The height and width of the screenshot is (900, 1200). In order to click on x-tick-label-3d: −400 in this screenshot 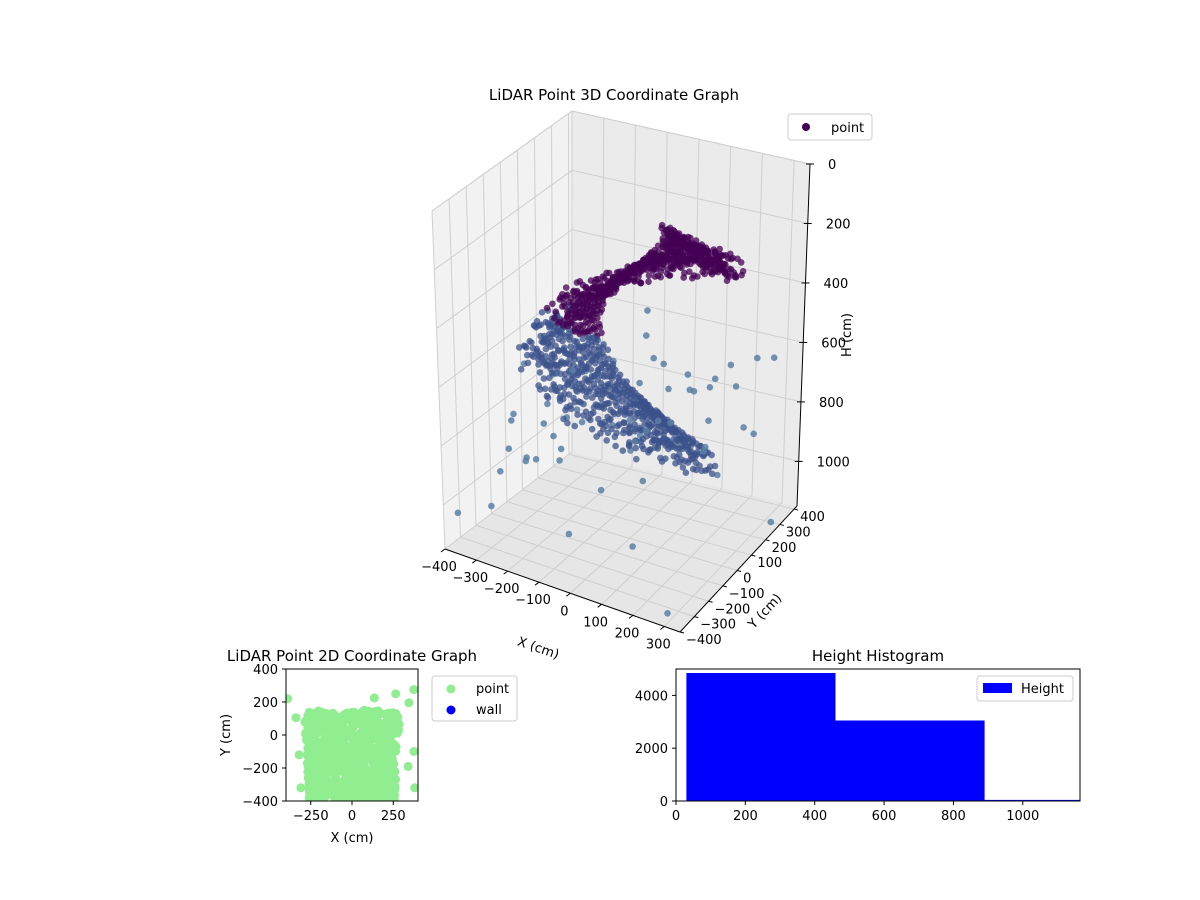, I will do `click(439, 567)`.